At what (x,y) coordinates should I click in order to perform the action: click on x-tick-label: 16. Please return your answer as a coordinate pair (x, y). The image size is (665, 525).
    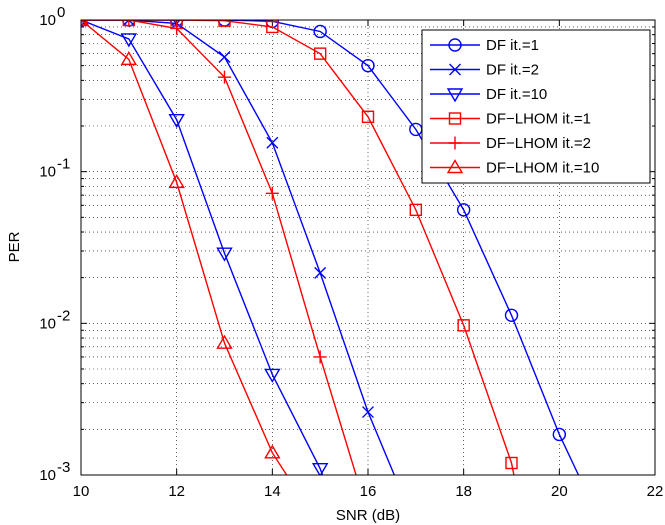
    Looking at the image, I should click on (368, 491).